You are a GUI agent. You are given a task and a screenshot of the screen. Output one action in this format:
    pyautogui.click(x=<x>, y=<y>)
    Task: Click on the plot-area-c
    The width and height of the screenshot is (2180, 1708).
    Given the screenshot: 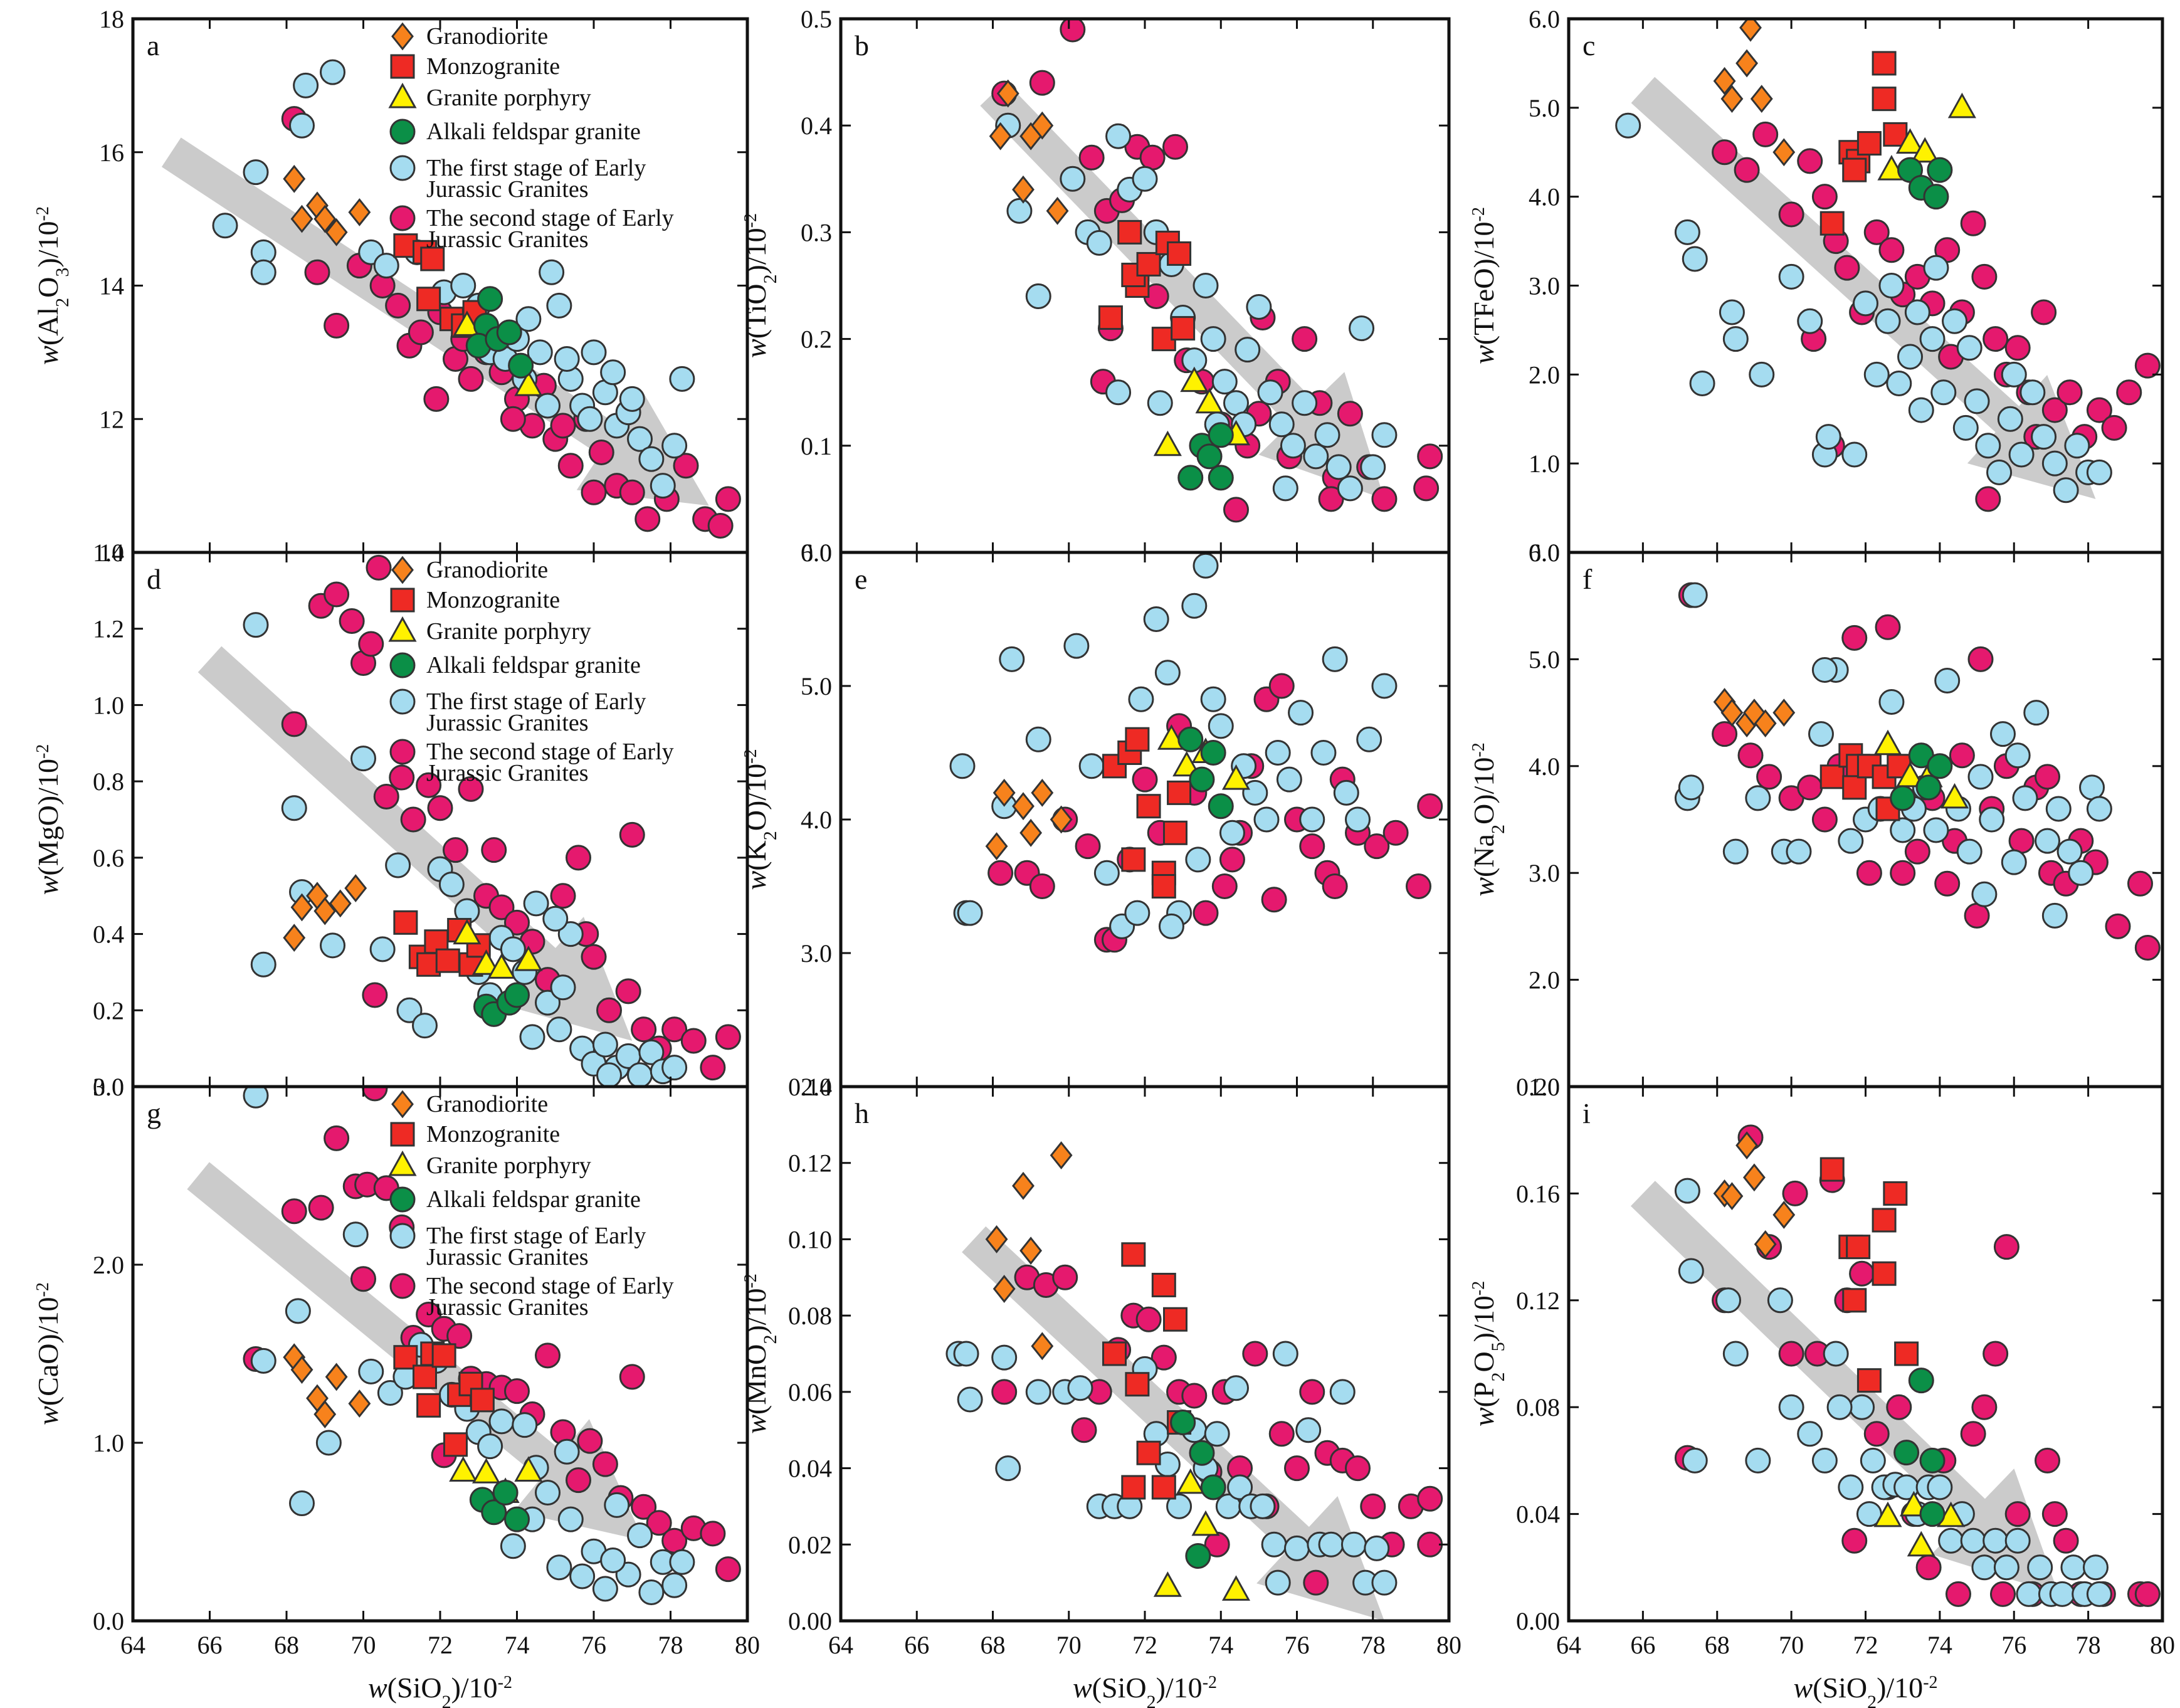 What is the action you would take?
    pyautogui.click(x=1888, y=265)
    